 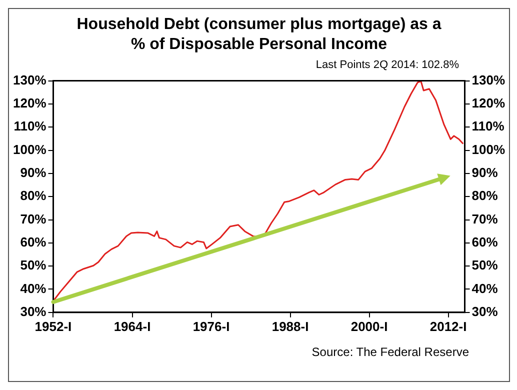 I want to click on y-tick-label: 120%, so click(x=30, y=103).